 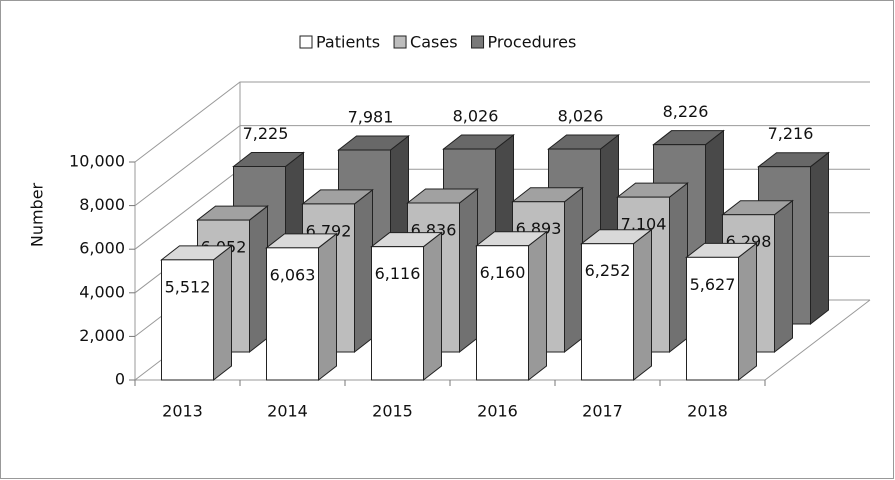 What do you see at coordinates (434, 42) in the screenshot?
I see `legend-label: Cases` at bounding box center [434, 42].